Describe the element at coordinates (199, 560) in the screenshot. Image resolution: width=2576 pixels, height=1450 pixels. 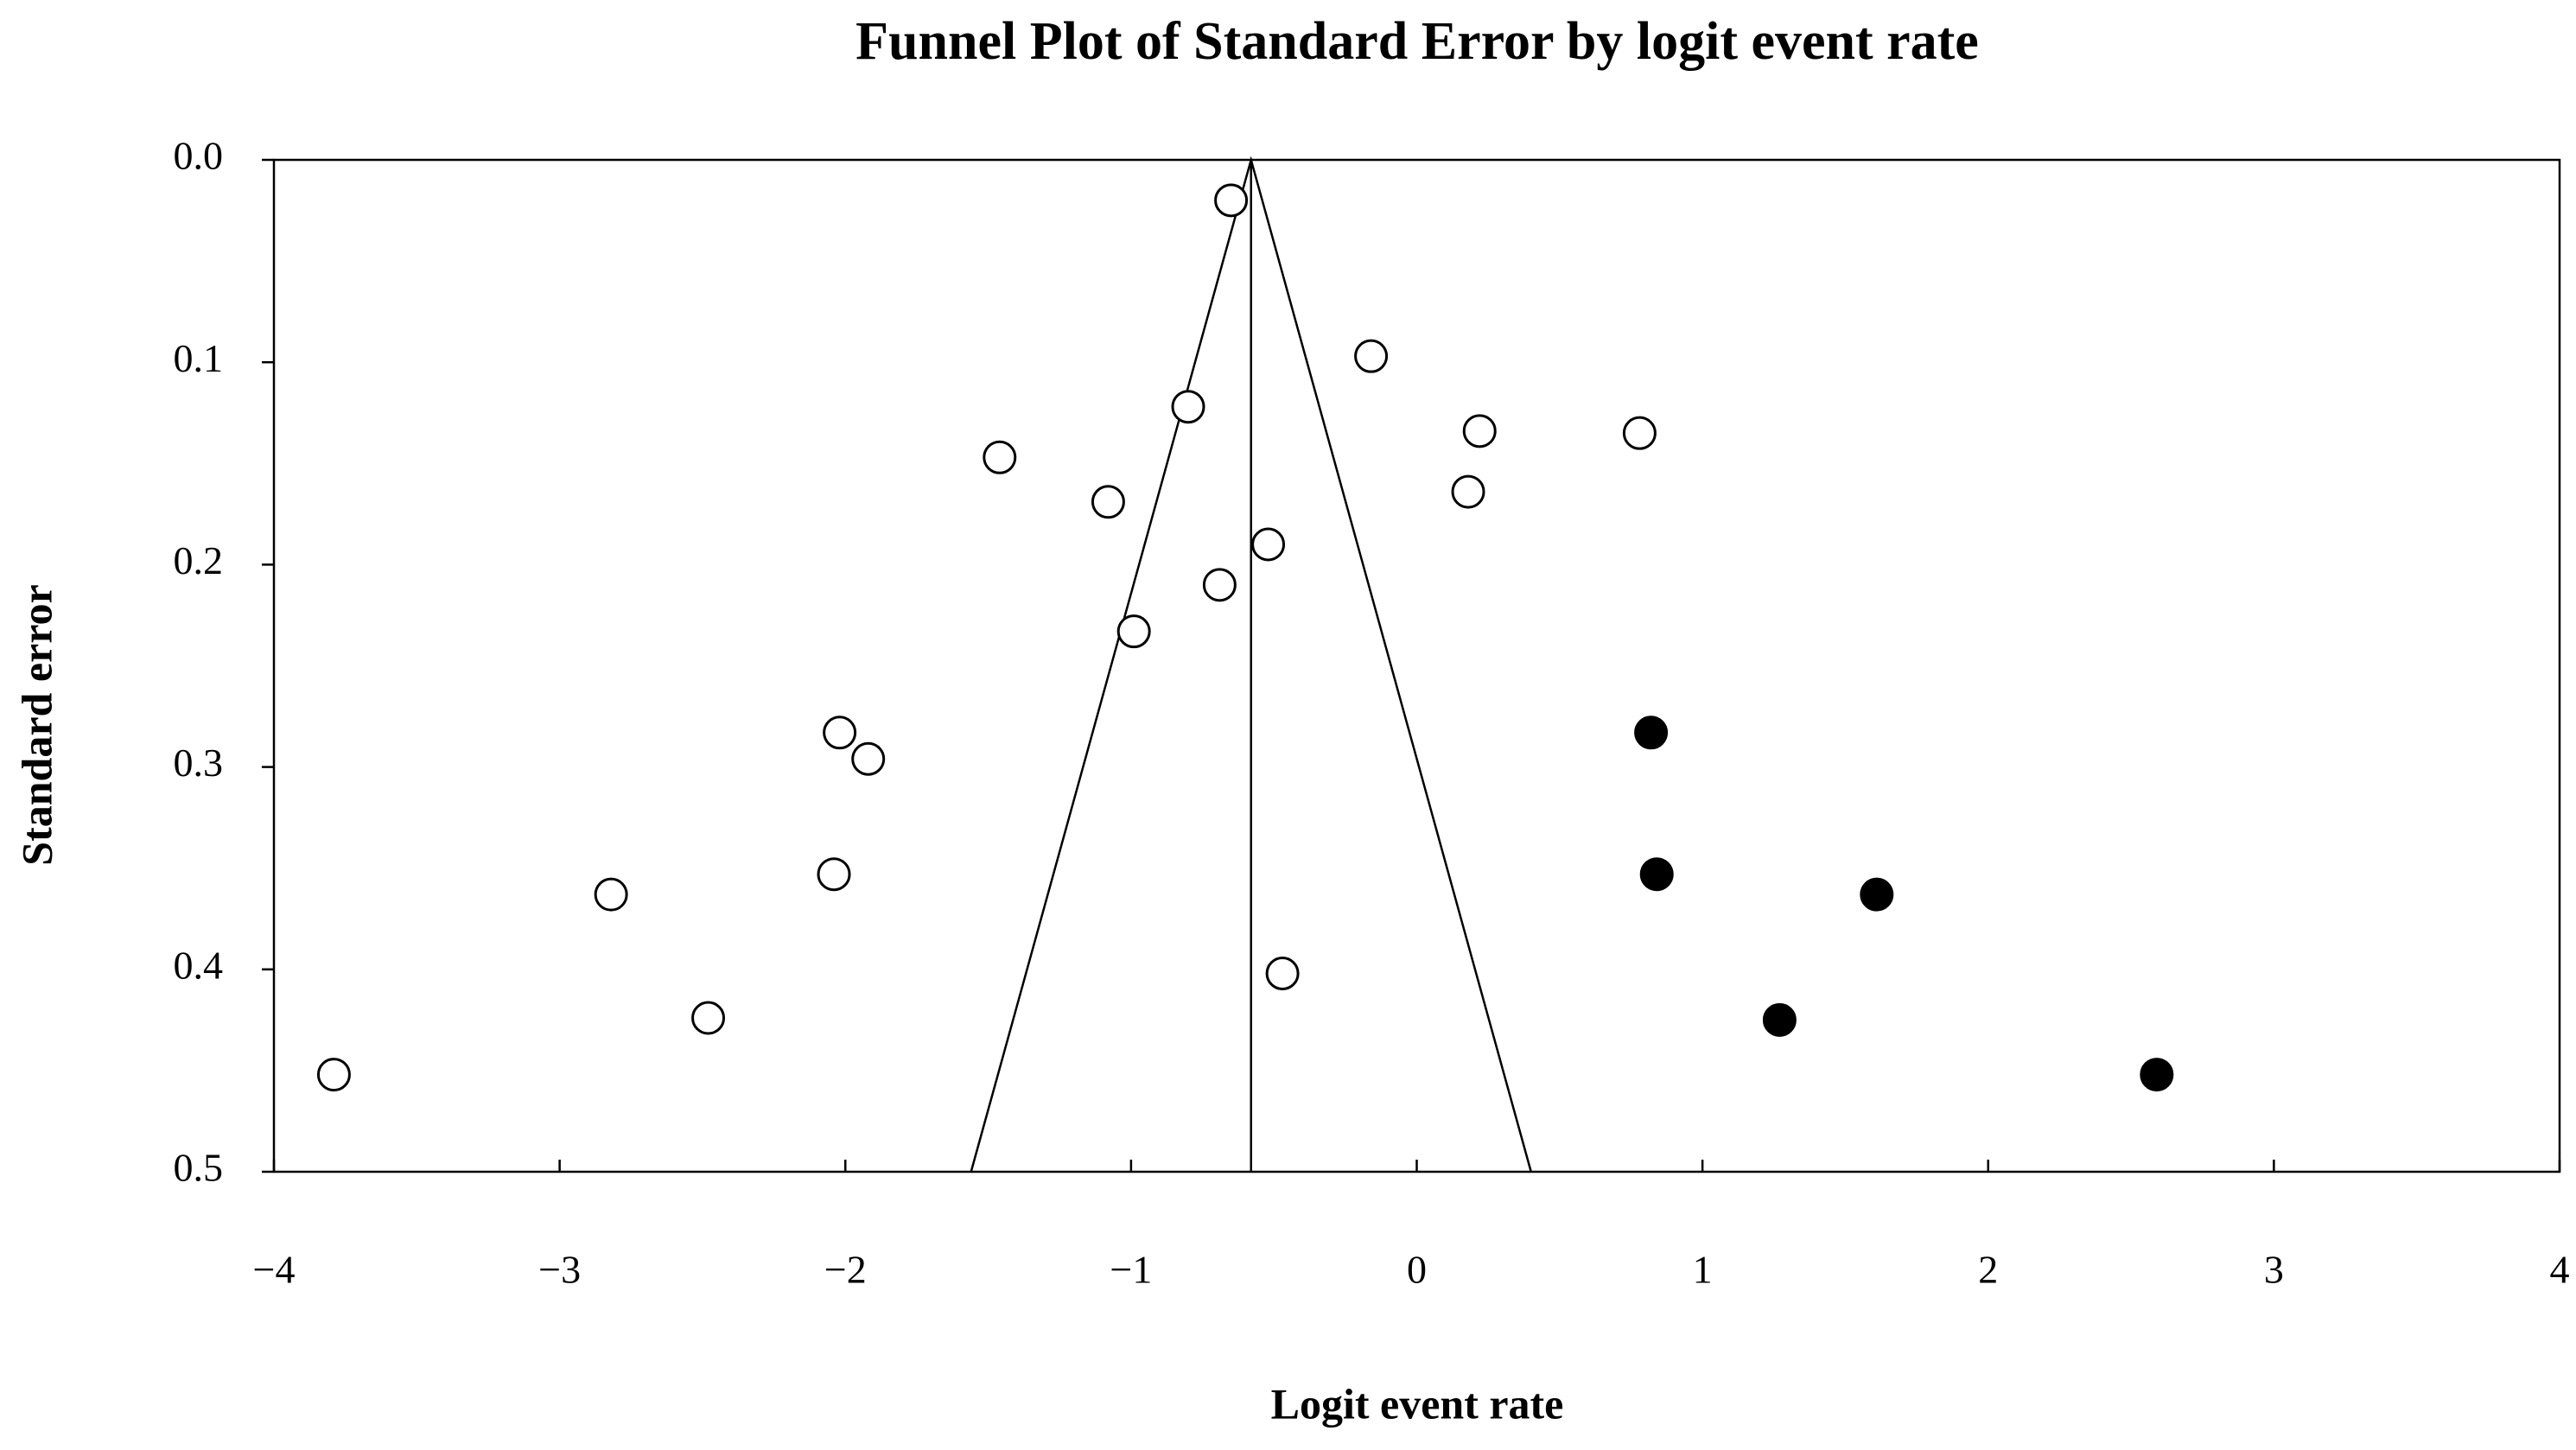
I see `y-tick-label: 0.2` at that location.